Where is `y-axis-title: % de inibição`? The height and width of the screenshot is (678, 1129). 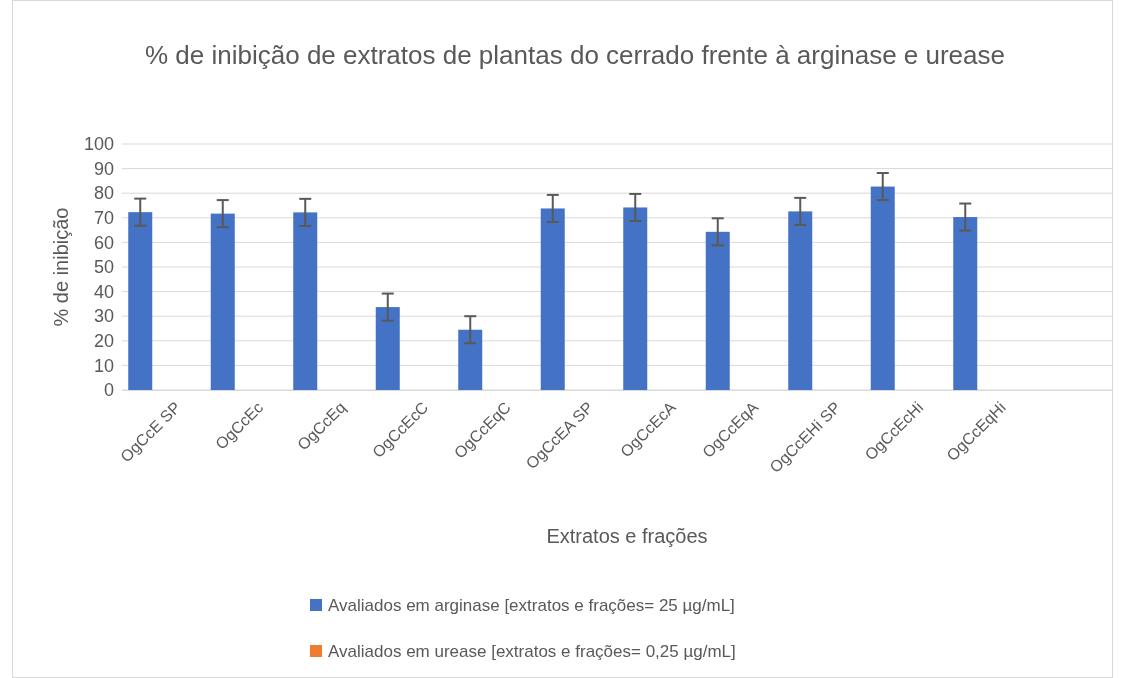
y-axis-title: % de inibição is located at coordinates (61, 267).